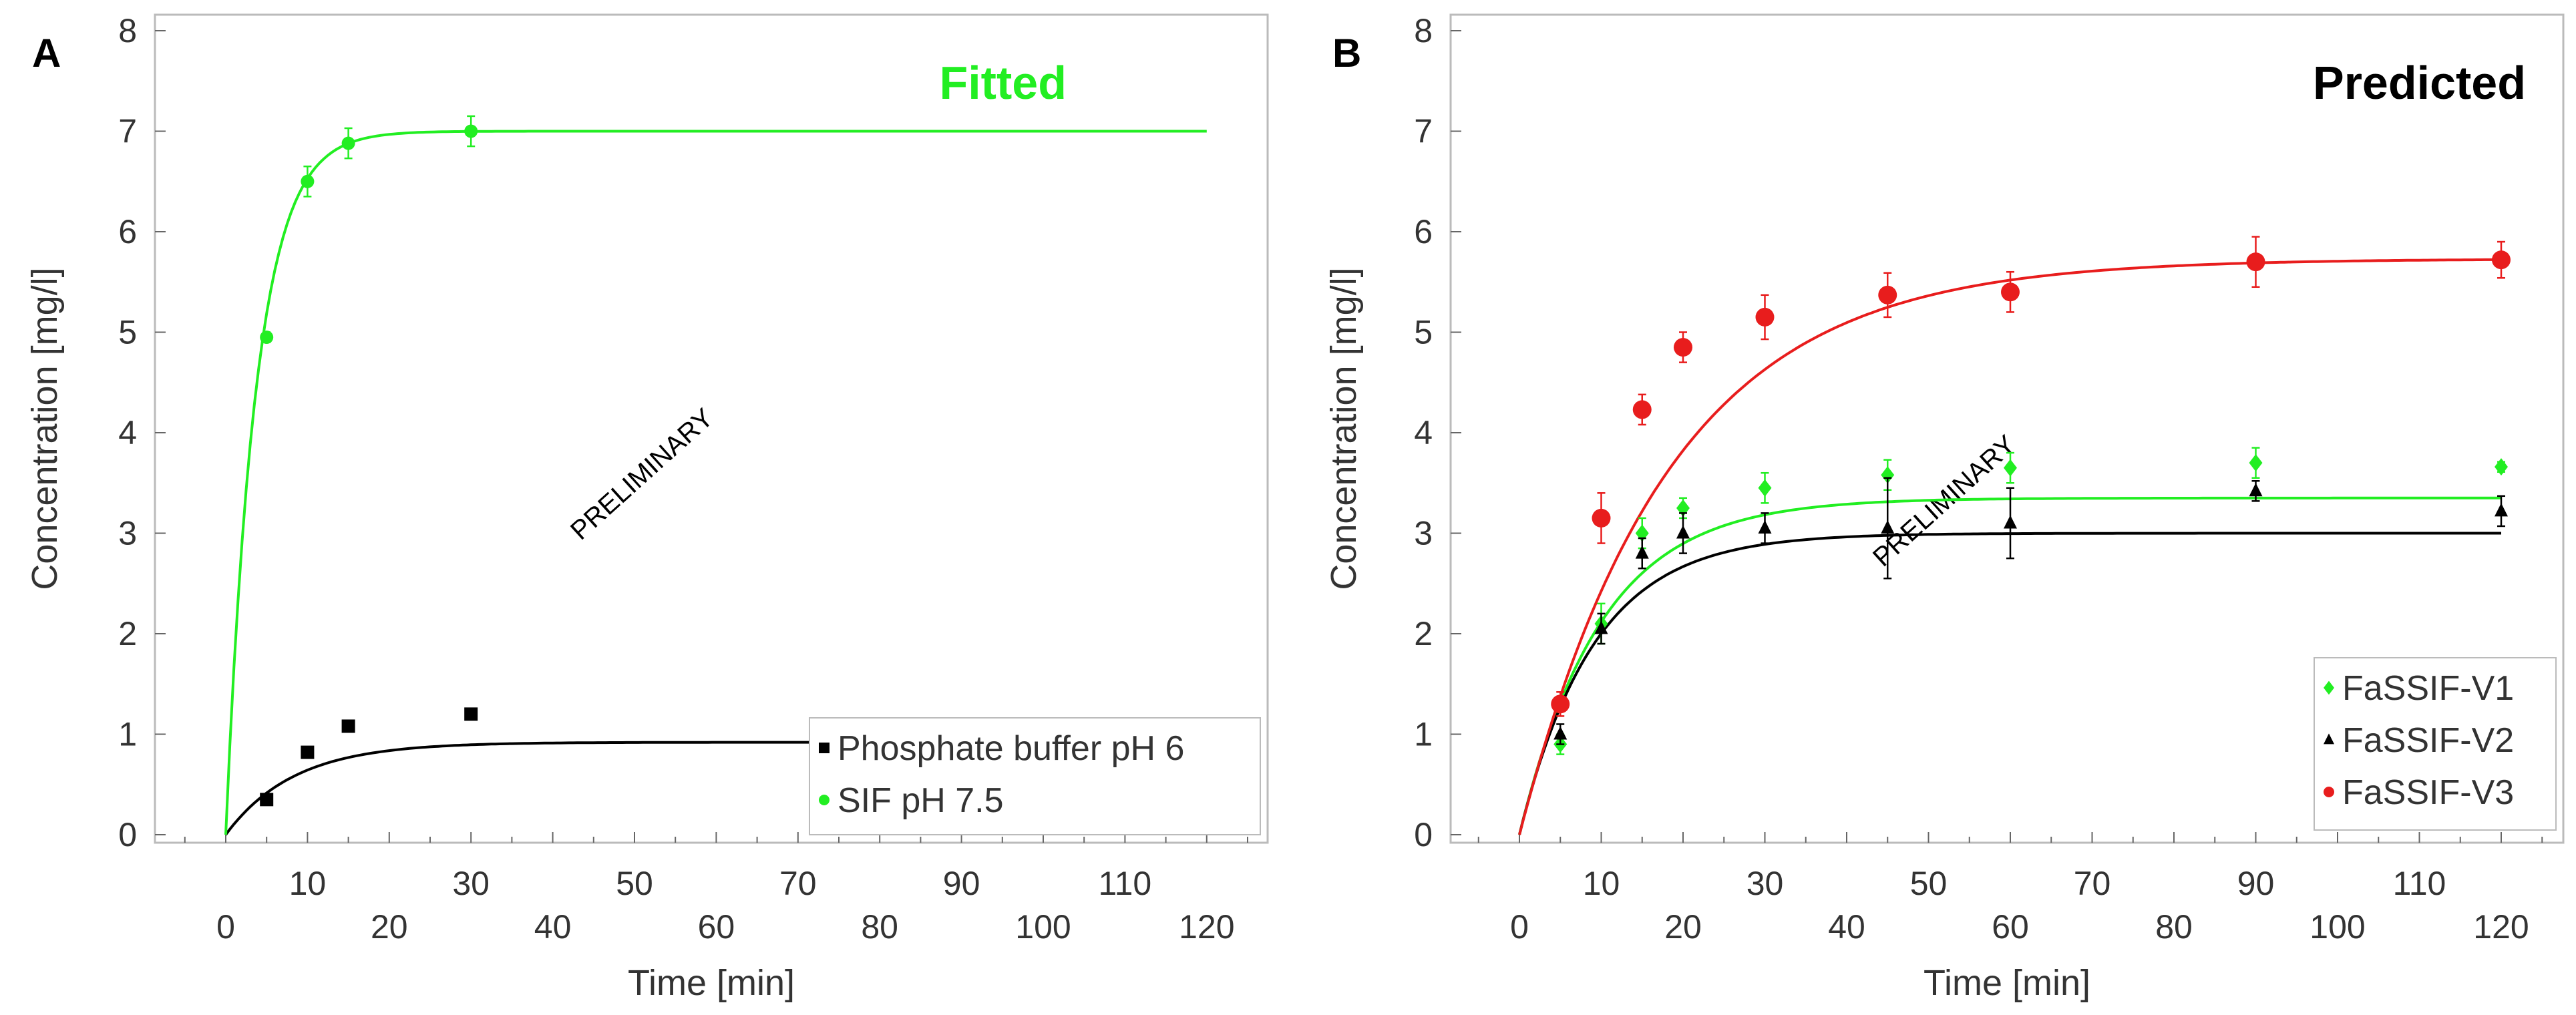 Image resolution: width=2576 pixels, height=1015 pixels. I want to click on panel-letter: A, so click(47, 53).